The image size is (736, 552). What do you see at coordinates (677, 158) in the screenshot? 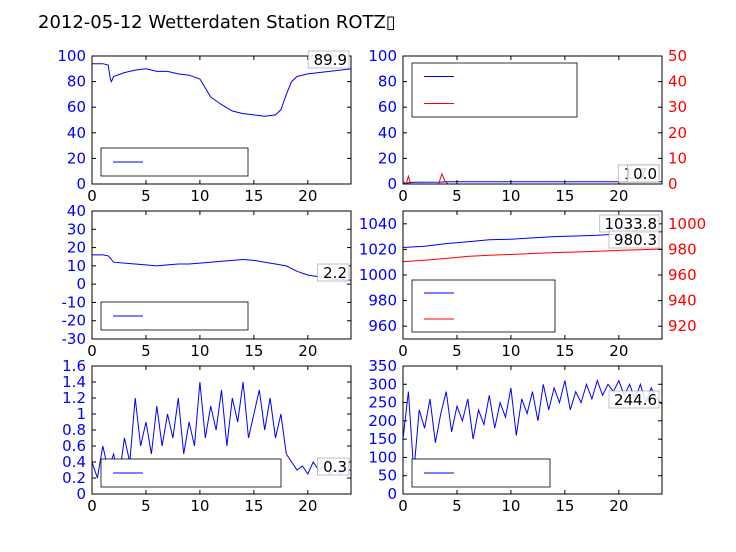
I see `y-tick-label-right: 10` at bounding box center [677, 158].